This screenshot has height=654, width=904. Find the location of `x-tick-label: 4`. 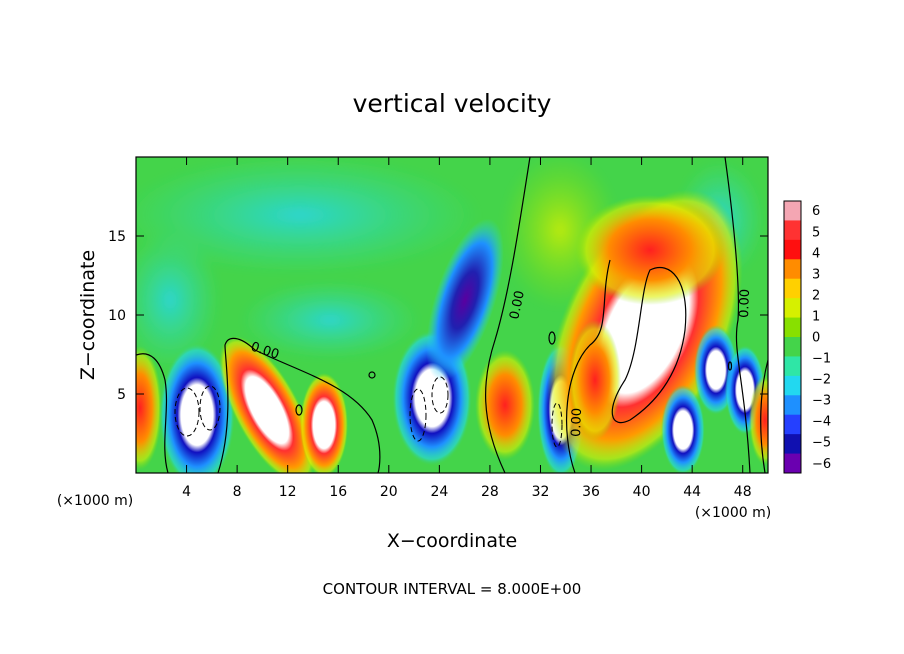

x-tick-label: 4 is located at coordinates (186, 492).